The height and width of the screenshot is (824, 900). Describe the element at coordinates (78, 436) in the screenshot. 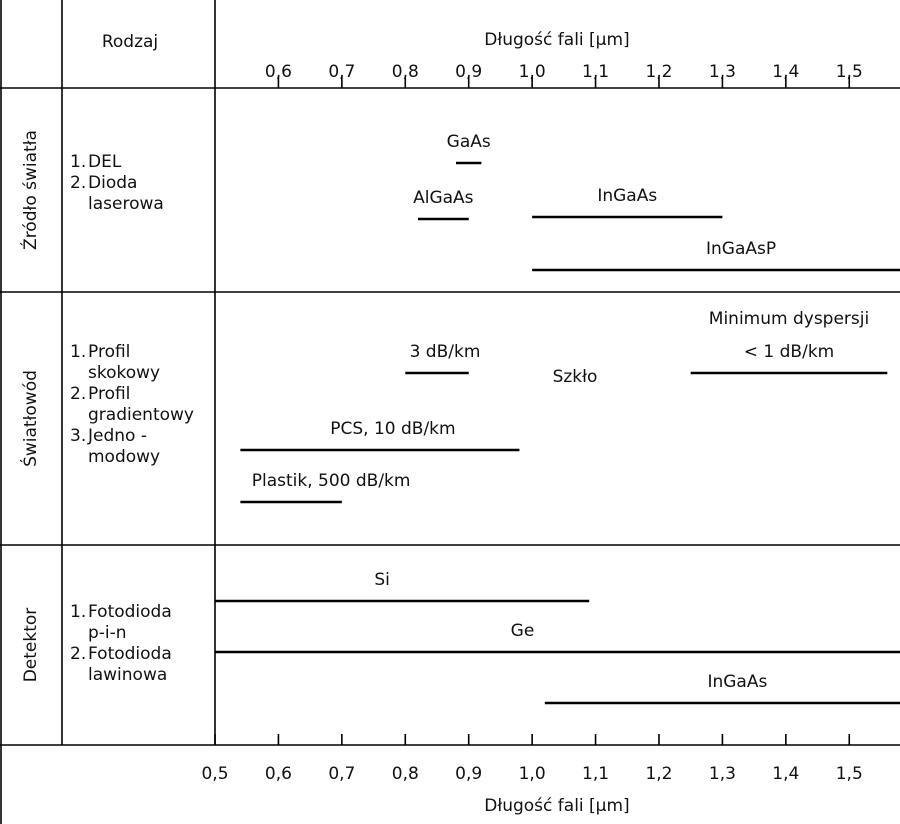

I see `item-number: 3.` at that location.